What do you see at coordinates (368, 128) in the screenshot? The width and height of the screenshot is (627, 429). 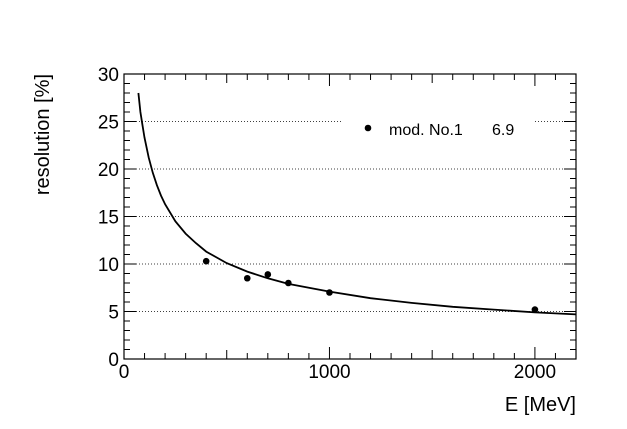 I see `legend-marker` at bounding box center [368, 128].